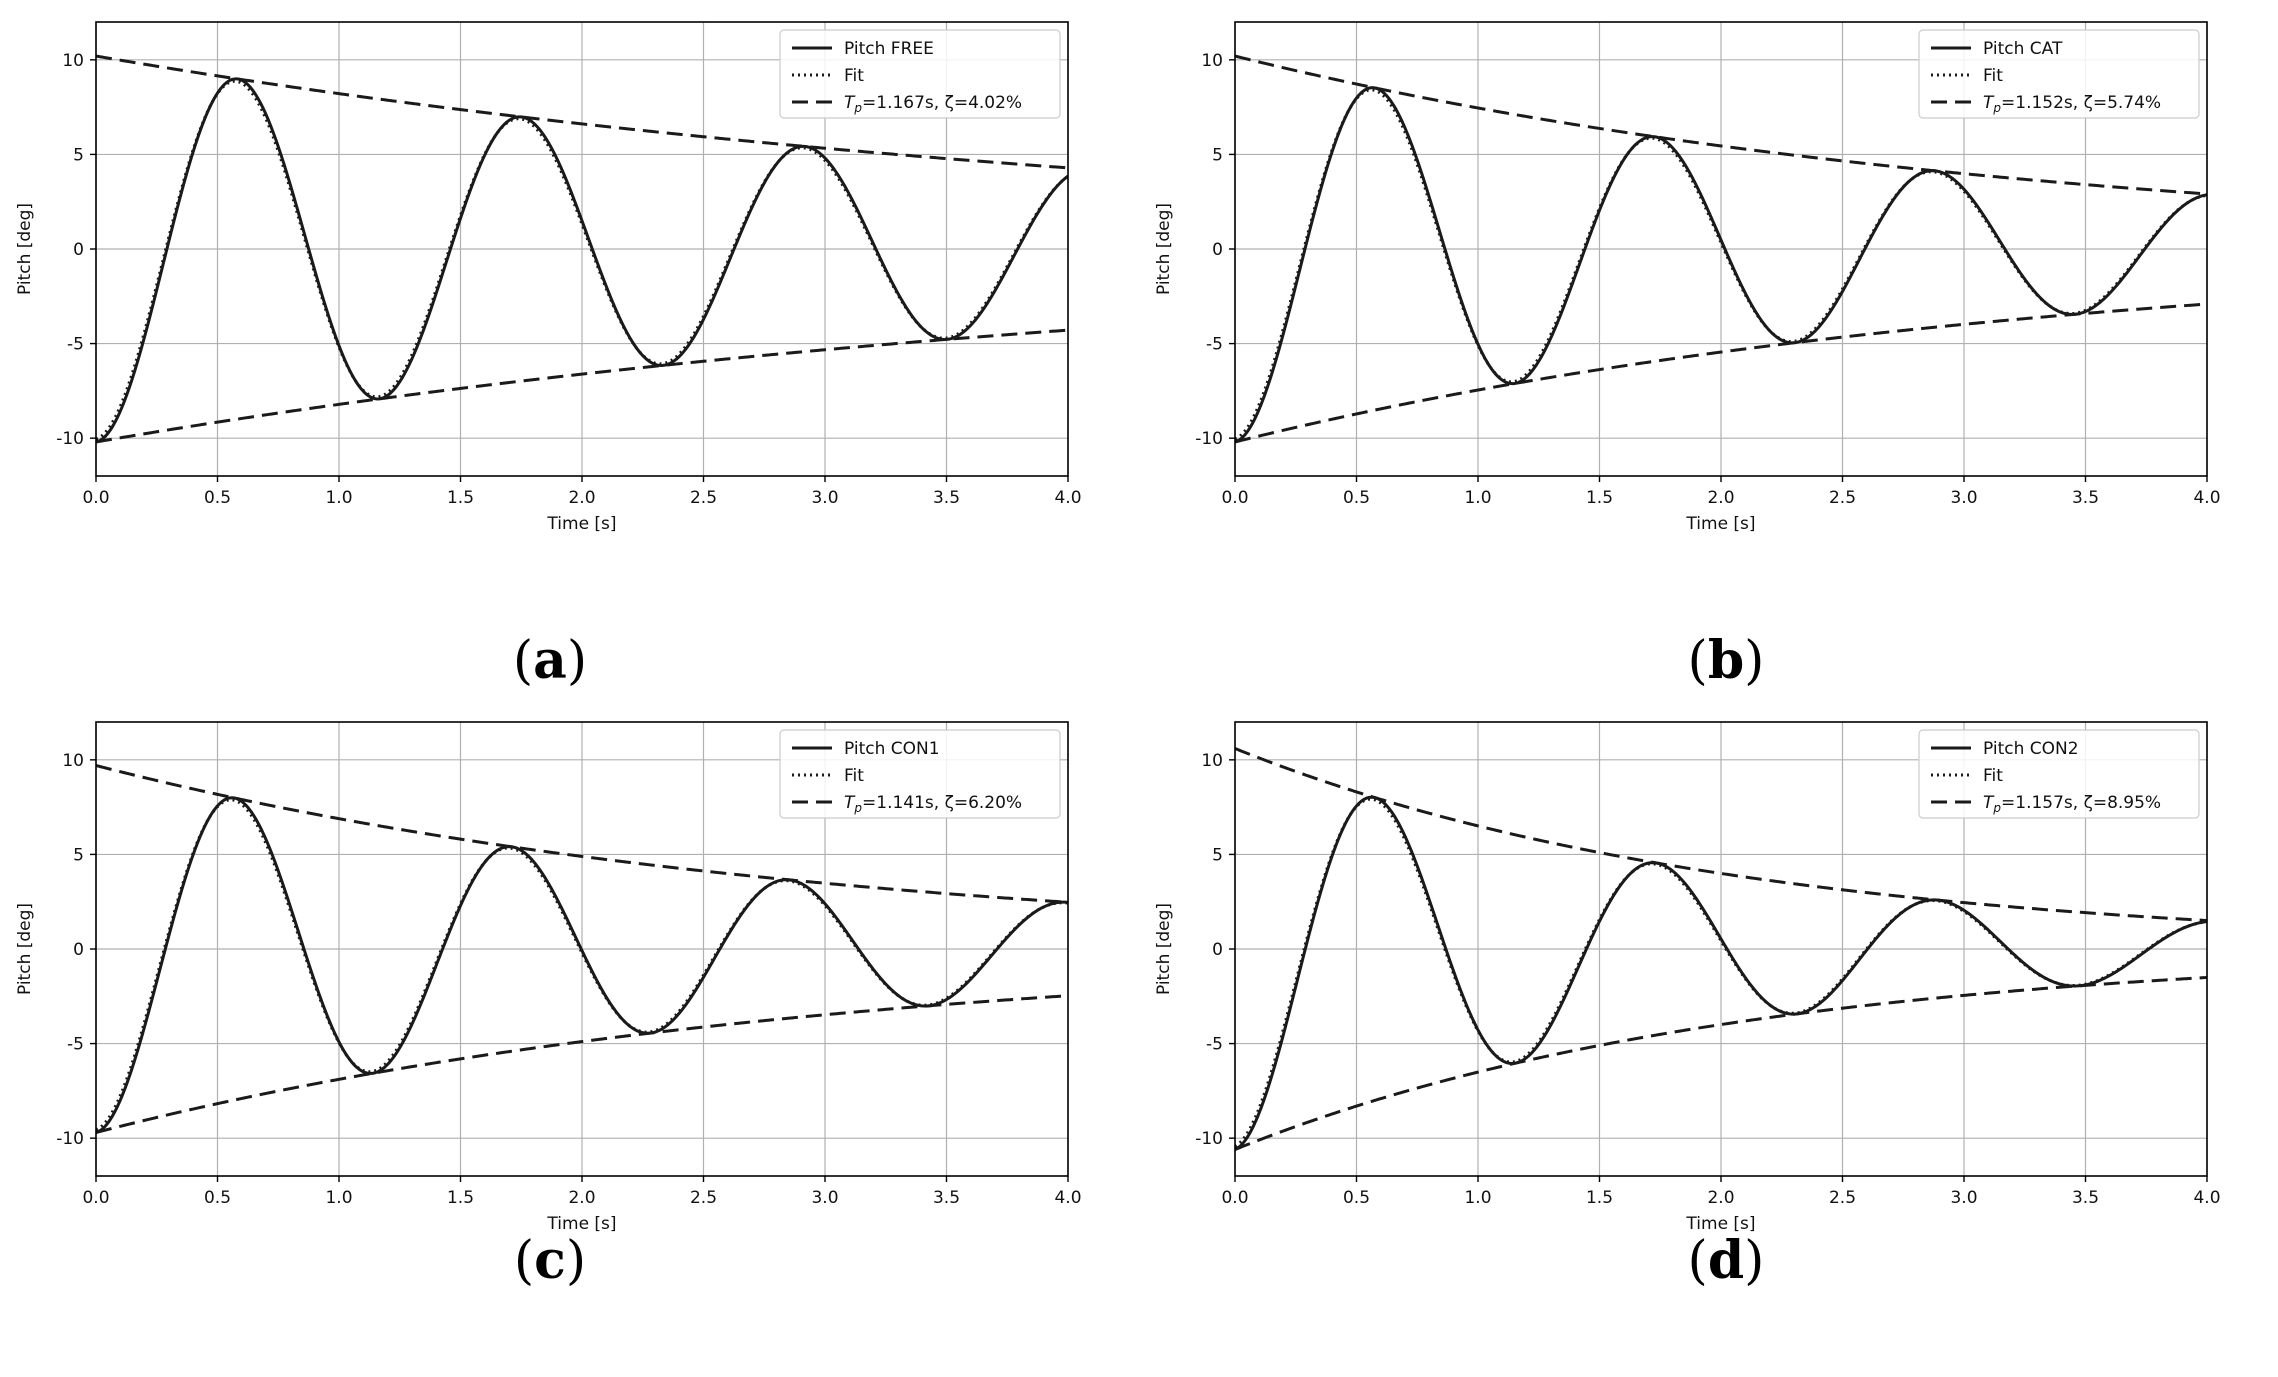 The image size is (2278, 1377). Describe the element at coordinates (2059, 74) in the screenshot. I see `legend: Pitch CAT Fit Tp=1.152s, ζ=5.74%` at that location.